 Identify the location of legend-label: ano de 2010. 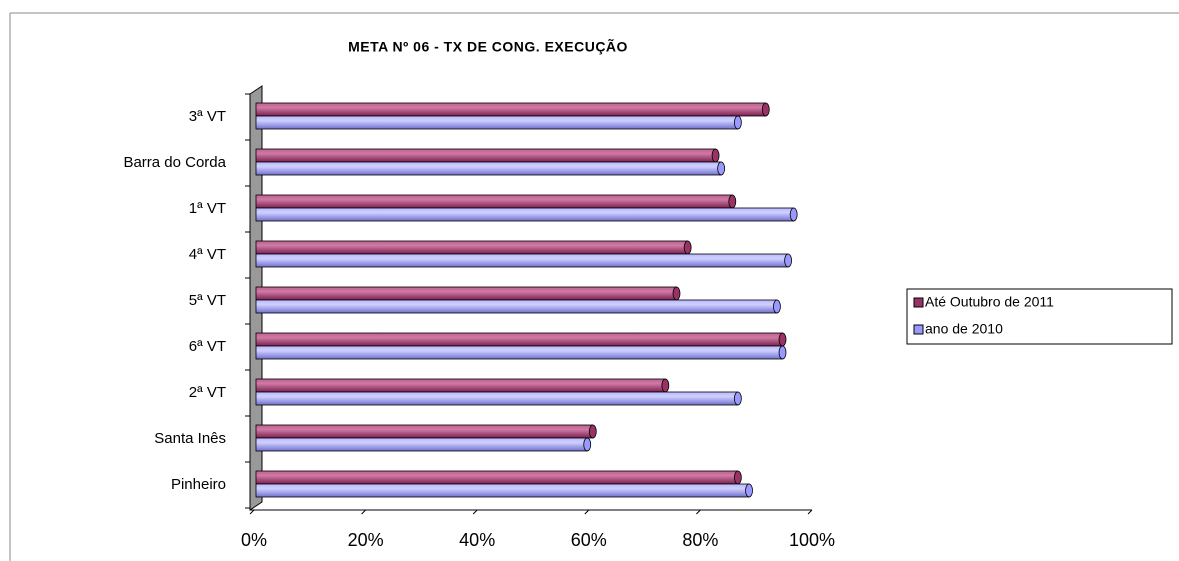
(964, 329).